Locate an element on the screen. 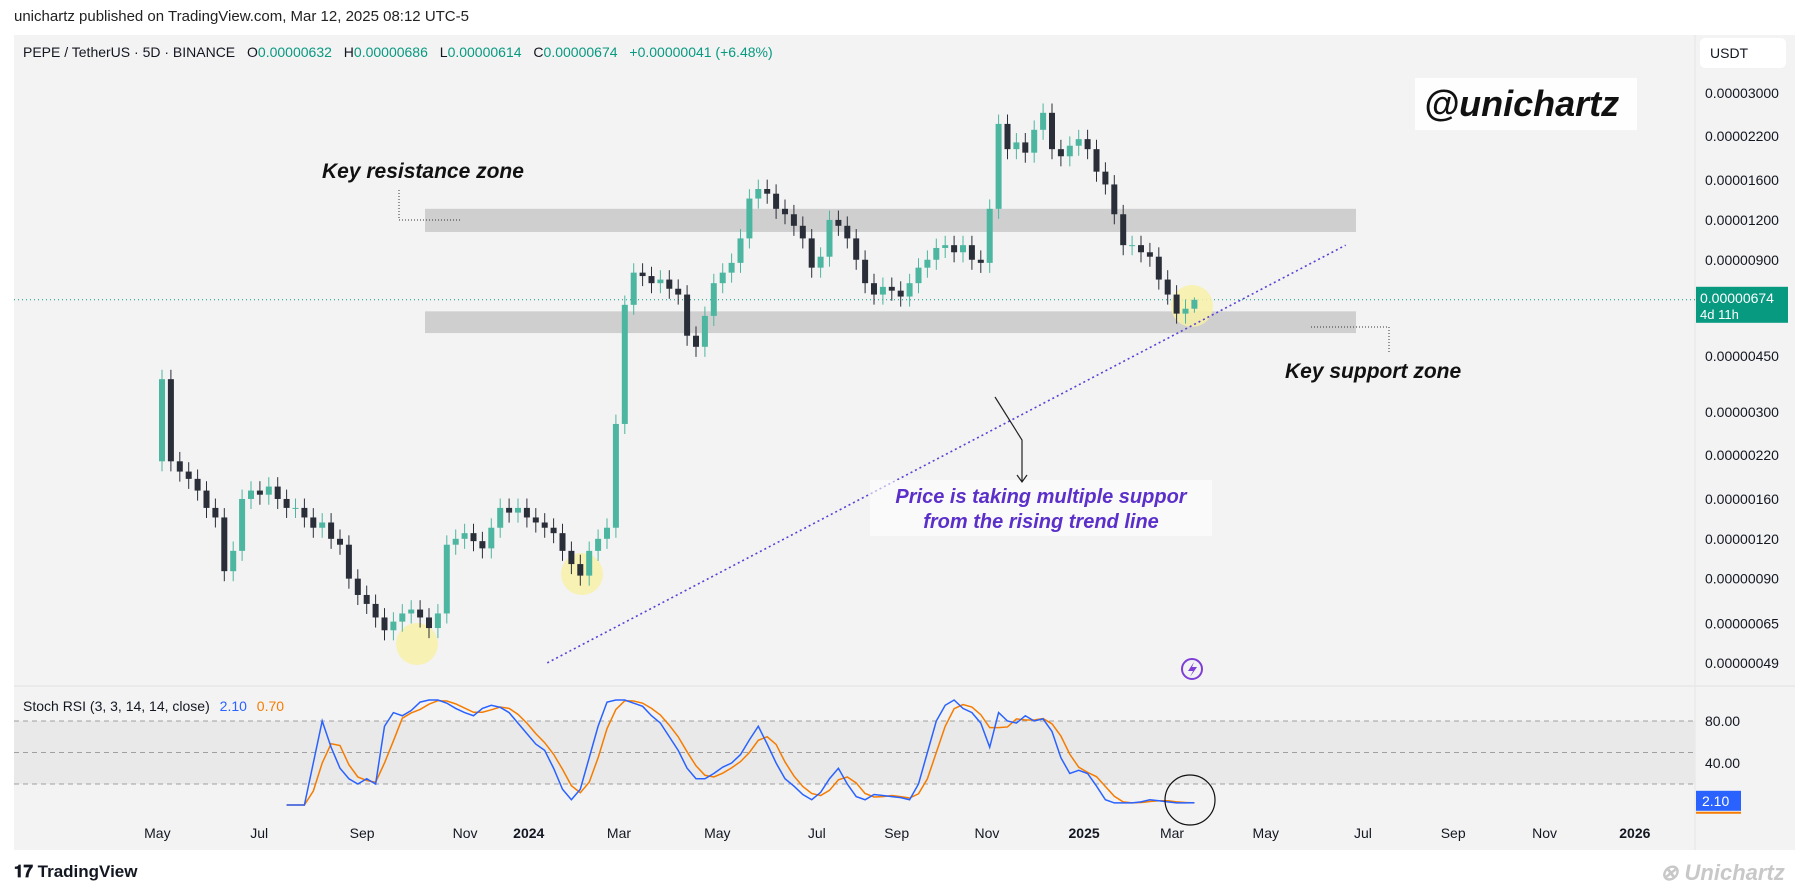 Image resolution: width=1814 pixels, height=896 pixels. lightning-icon-circle is located at coordinates (1192, 669).